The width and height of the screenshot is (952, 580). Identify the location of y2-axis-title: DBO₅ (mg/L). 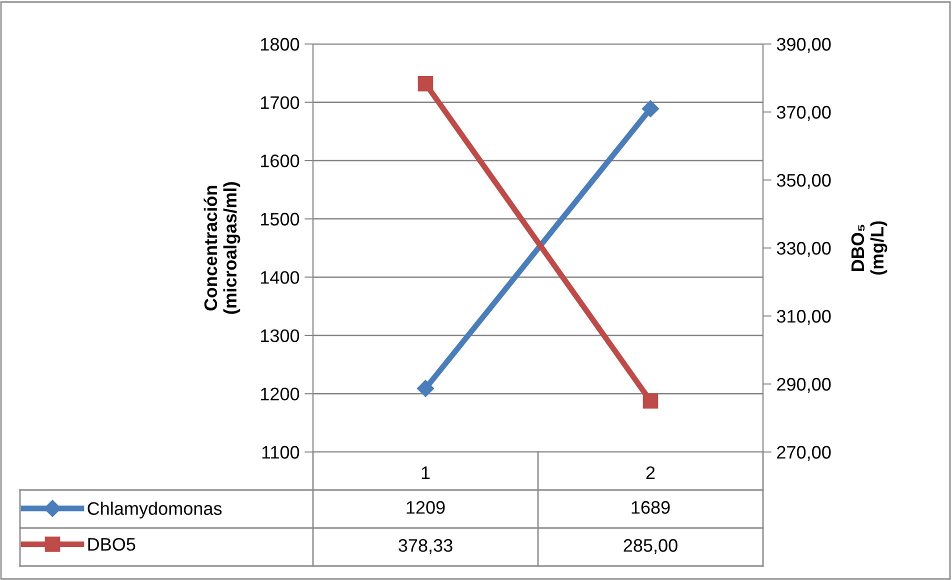
(869, 248).